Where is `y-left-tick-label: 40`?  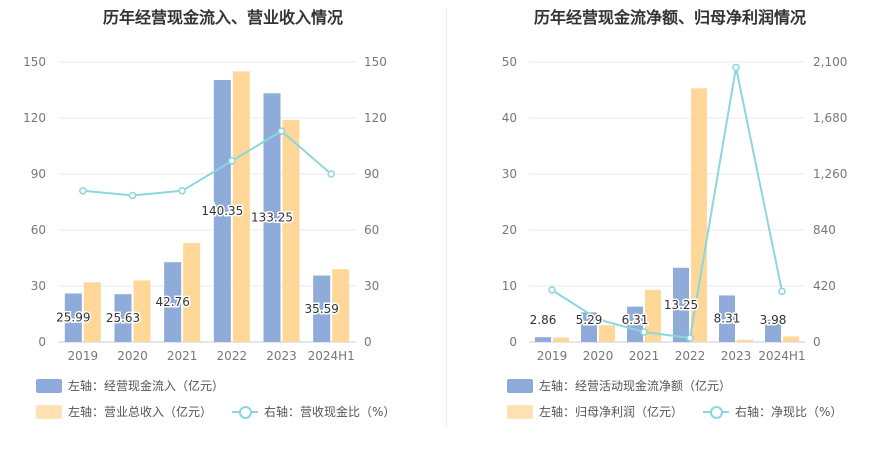
y-left-tick-label: 40 is located at coordinates (509, 118).